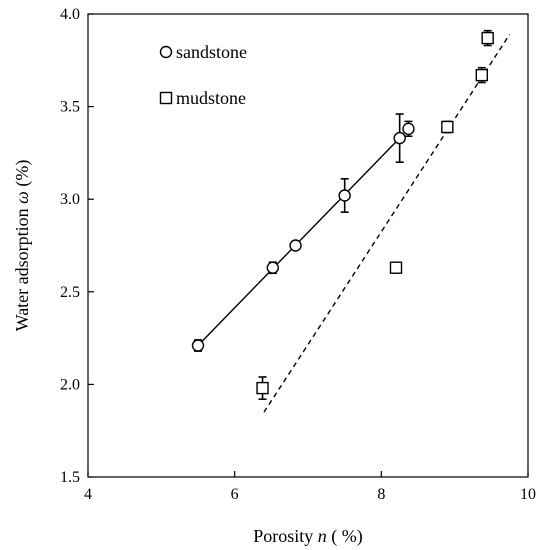  Describe the element at coordinates (70, 199) in the screenshot. I see `y-tick-label: 3.0` at that location.